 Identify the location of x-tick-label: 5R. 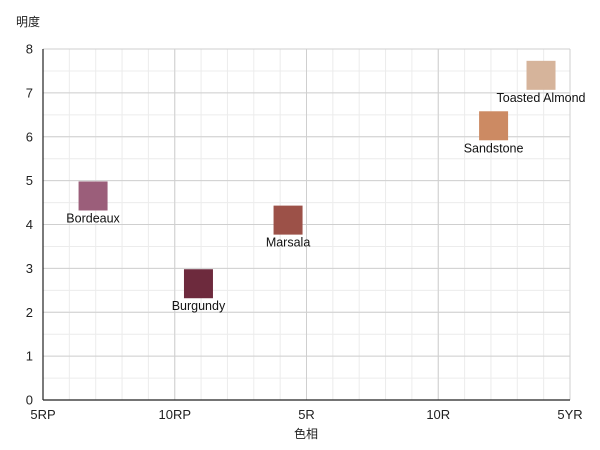
(306, 414).